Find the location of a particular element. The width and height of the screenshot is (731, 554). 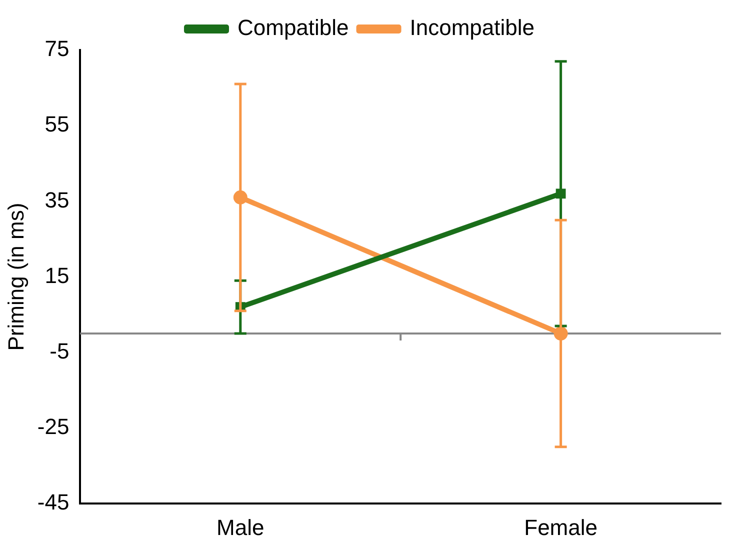

legend-label: Compatible is located at coordinates (293, 27).